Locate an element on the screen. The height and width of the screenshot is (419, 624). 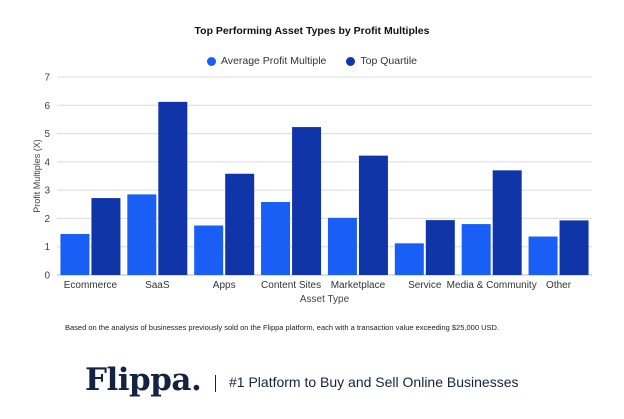
y-tick-label: 1 is located at coordinates (47, 247).